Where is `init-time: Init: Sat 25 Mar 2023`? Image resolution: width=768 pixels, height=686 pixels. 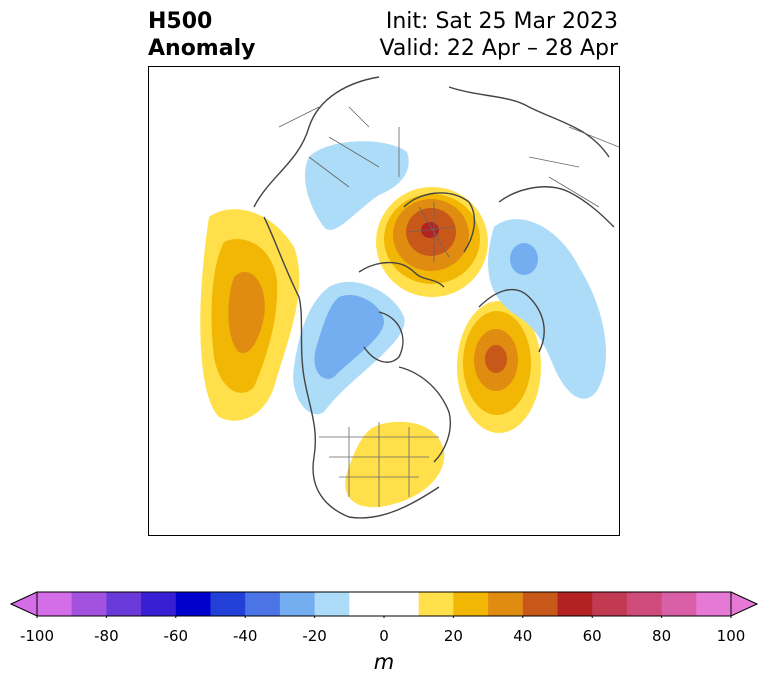 init-time: Init: Sat 25 Mar 2023 is located at coordinates (501, 21).